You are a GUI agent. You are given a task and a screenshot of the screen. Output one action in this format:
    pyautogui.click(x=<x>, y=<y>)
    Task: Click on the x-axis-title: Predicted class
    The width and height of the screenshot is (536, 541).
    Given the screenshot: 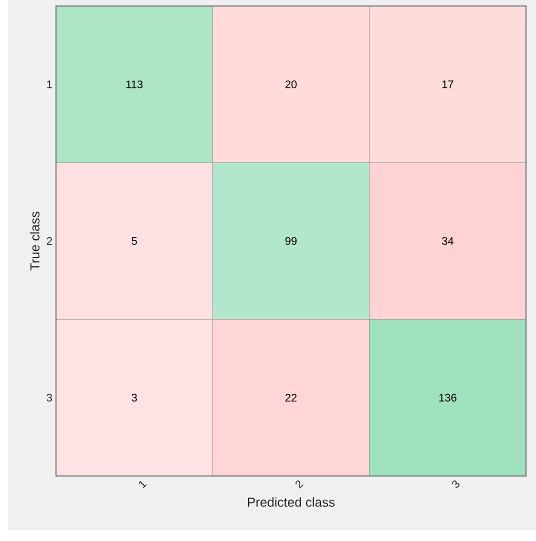 What is the action you would take?
    pyautogui.click(x=291, y=502)
    